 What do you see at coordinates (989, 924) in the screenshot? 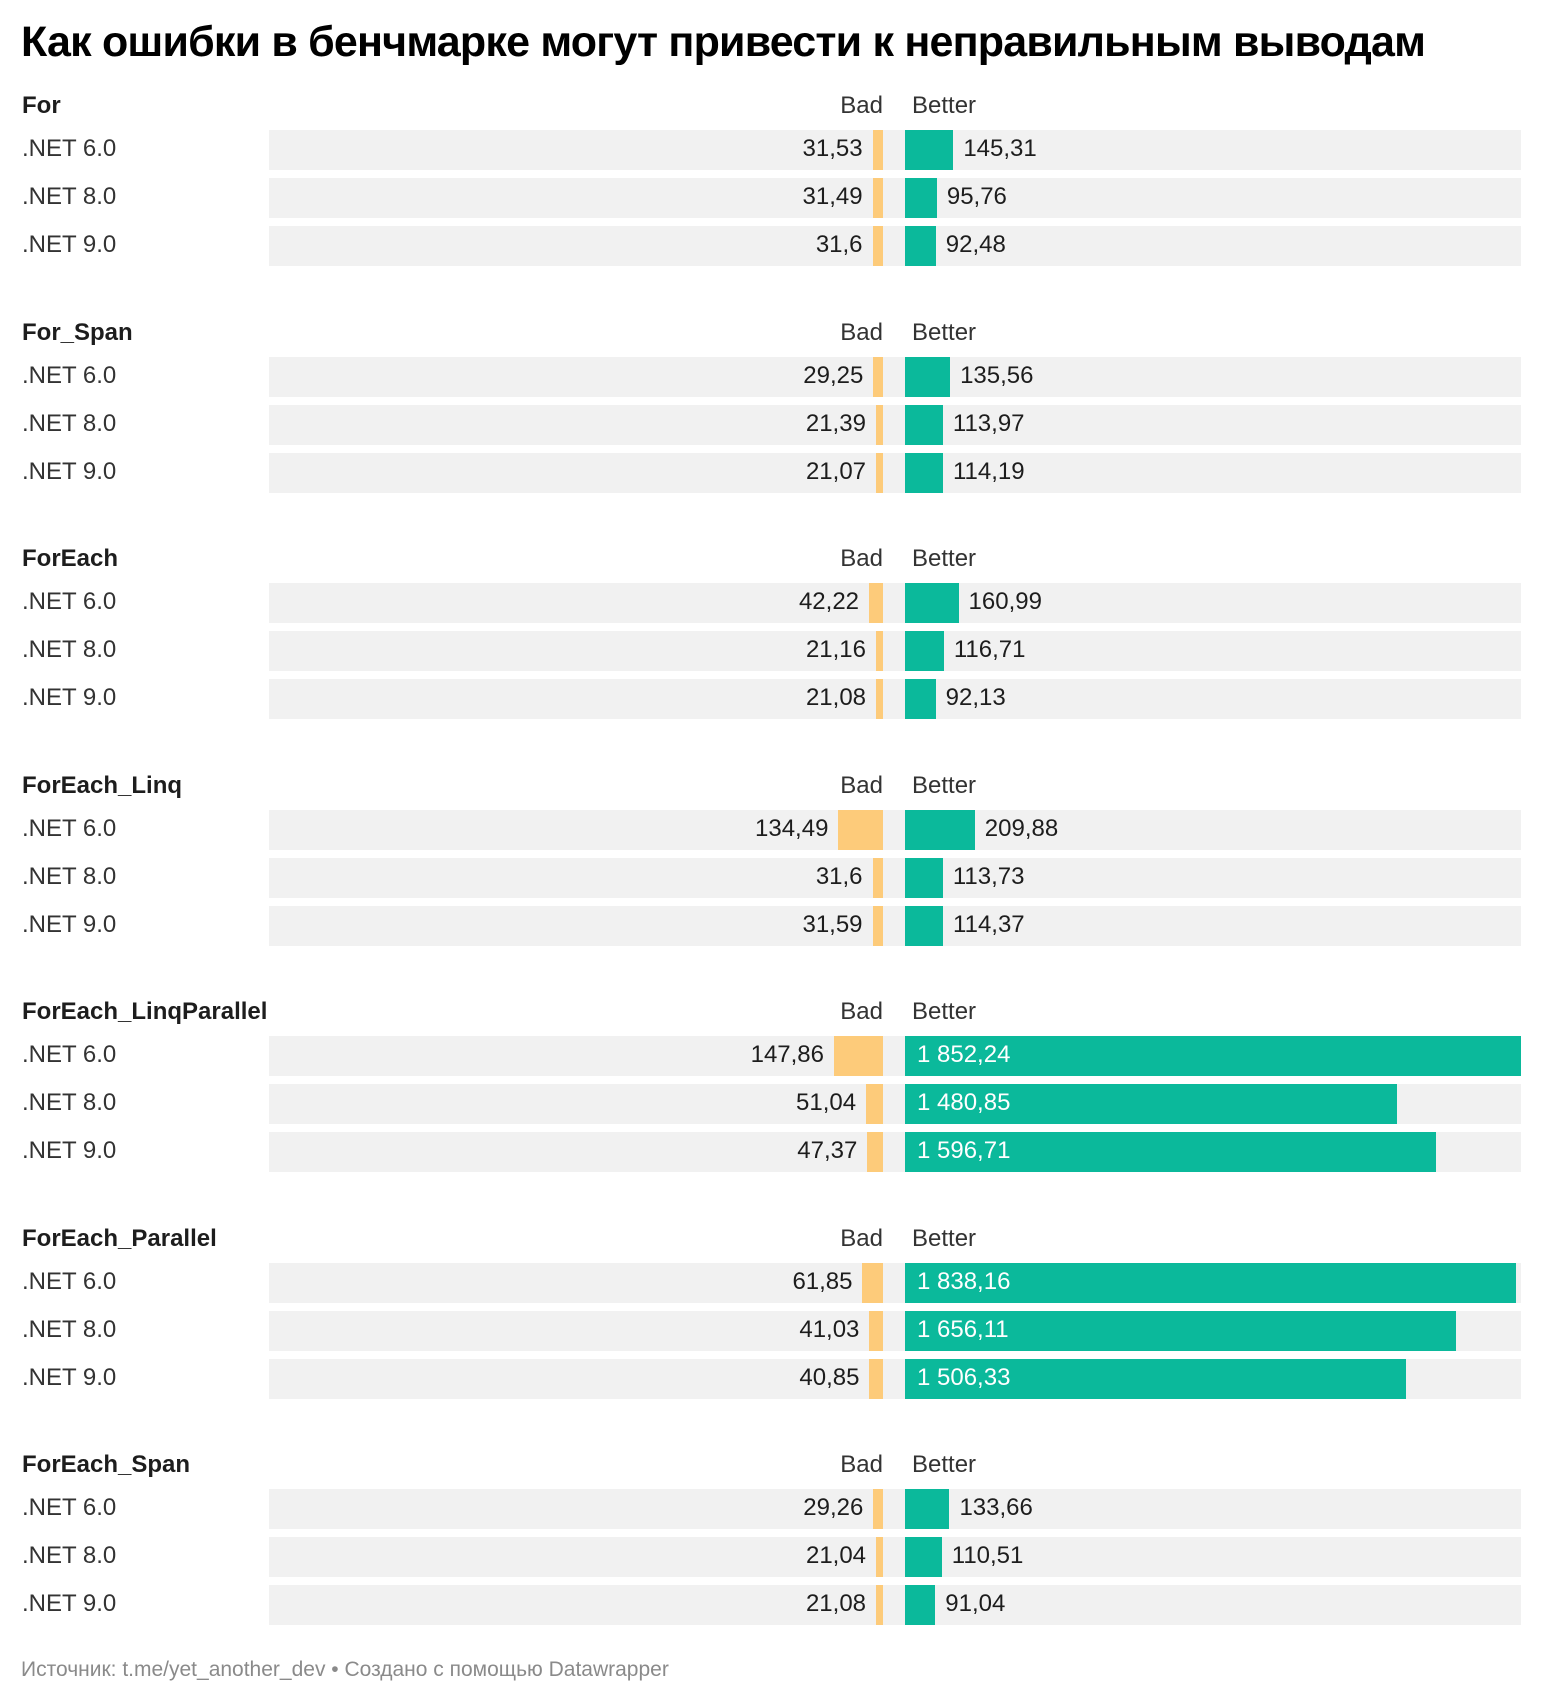
I see `value-label-better: 114,37` at bounding box center [989, 924].